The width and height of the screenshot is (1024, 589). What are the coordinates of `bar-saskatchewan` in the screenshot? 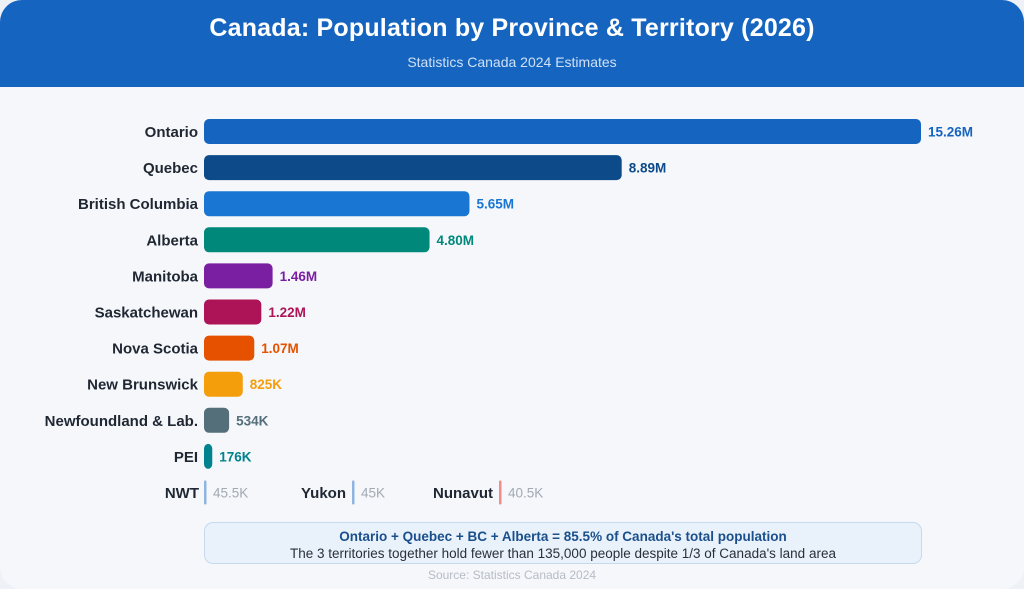 It's located at (233, 312).